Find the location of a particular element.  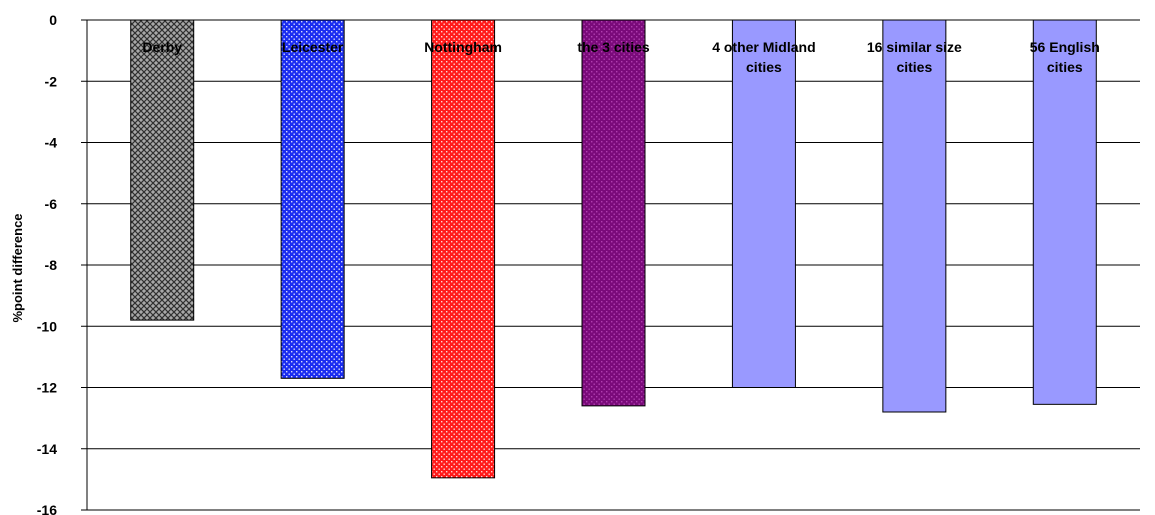

y-tick-label: -2 is located at coordinates (51, 81).